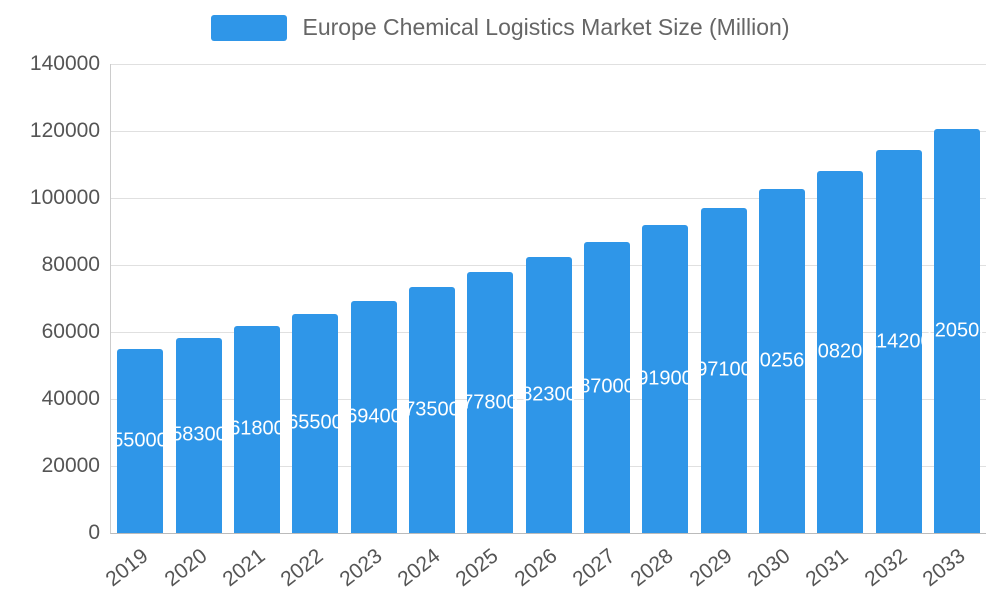  Describe the element at coordinates (199, 435) in the screenshot. I see `bar-2020` at that location.